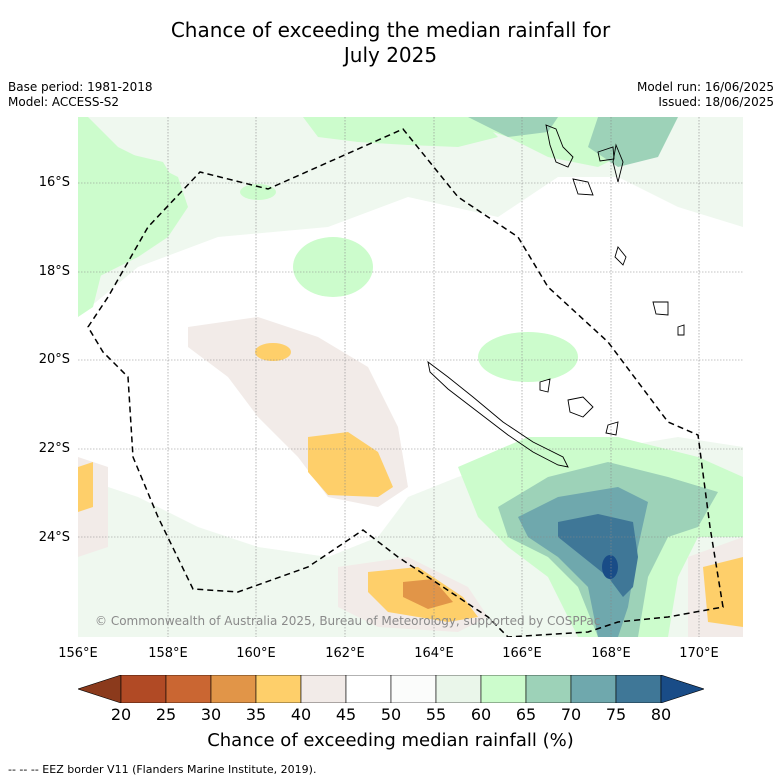  What do you see at coordinates (610, 567) in the screenshot?
I see `se-blue-darkest` at bounding box center [610, 567].